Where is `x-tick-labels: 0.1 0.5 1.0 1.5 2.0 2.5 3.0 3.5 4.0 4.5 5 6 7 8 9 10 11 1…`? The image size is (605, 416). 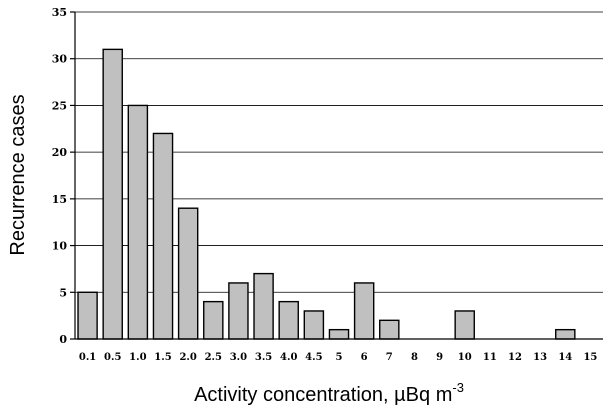
x-tick-labels: 0.1 0.5 1.0 1.5 2.0 2.5 3.0 3.5 4.0 4.5 5 6 7 8 9 10 11 1… is located at coordinates (338, 357).